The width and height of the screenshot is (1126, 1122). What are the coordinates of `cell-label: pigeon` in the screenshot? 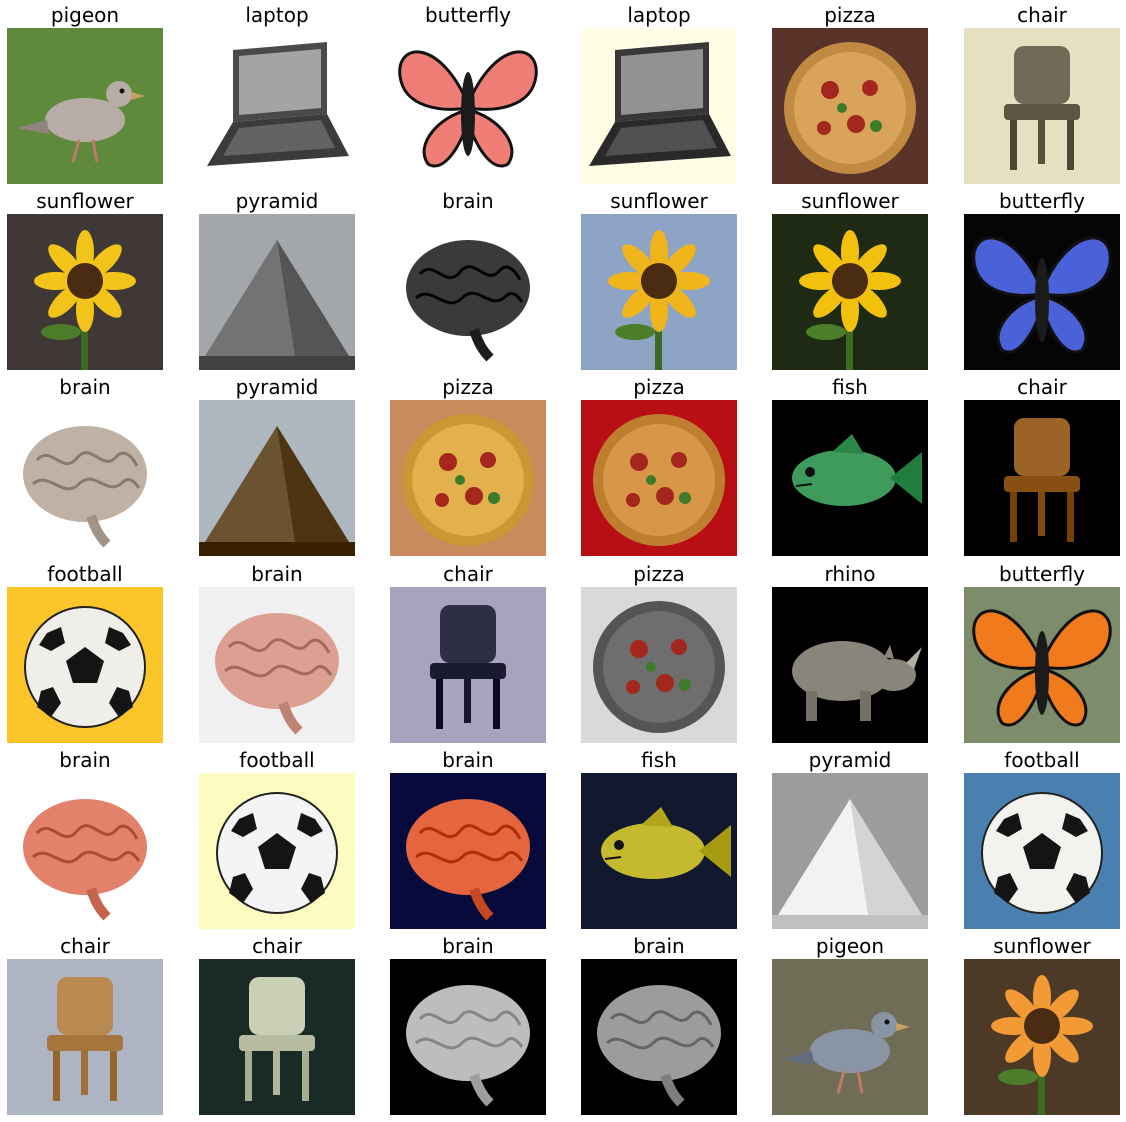 It's located at (850, 946).